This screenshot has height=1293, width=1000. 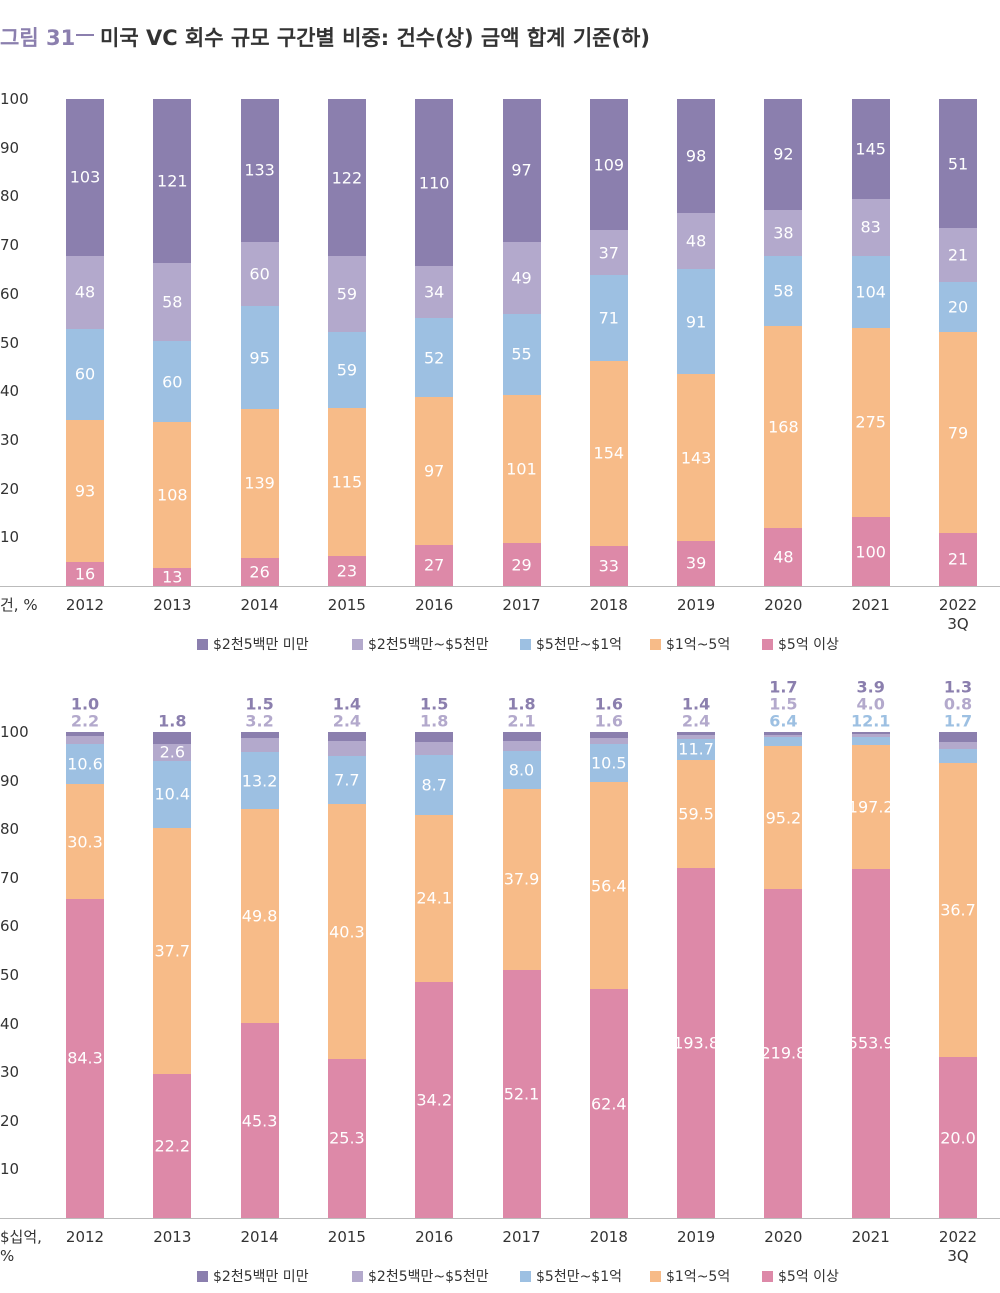 I want to click on data-label: 193.8, so click(x=696, y=1043).